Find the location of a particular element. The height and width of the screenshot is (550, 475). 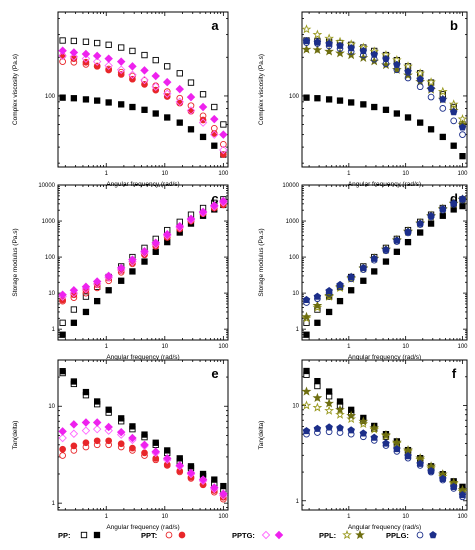

panel-letter: c is located at coordinates (214, 198).